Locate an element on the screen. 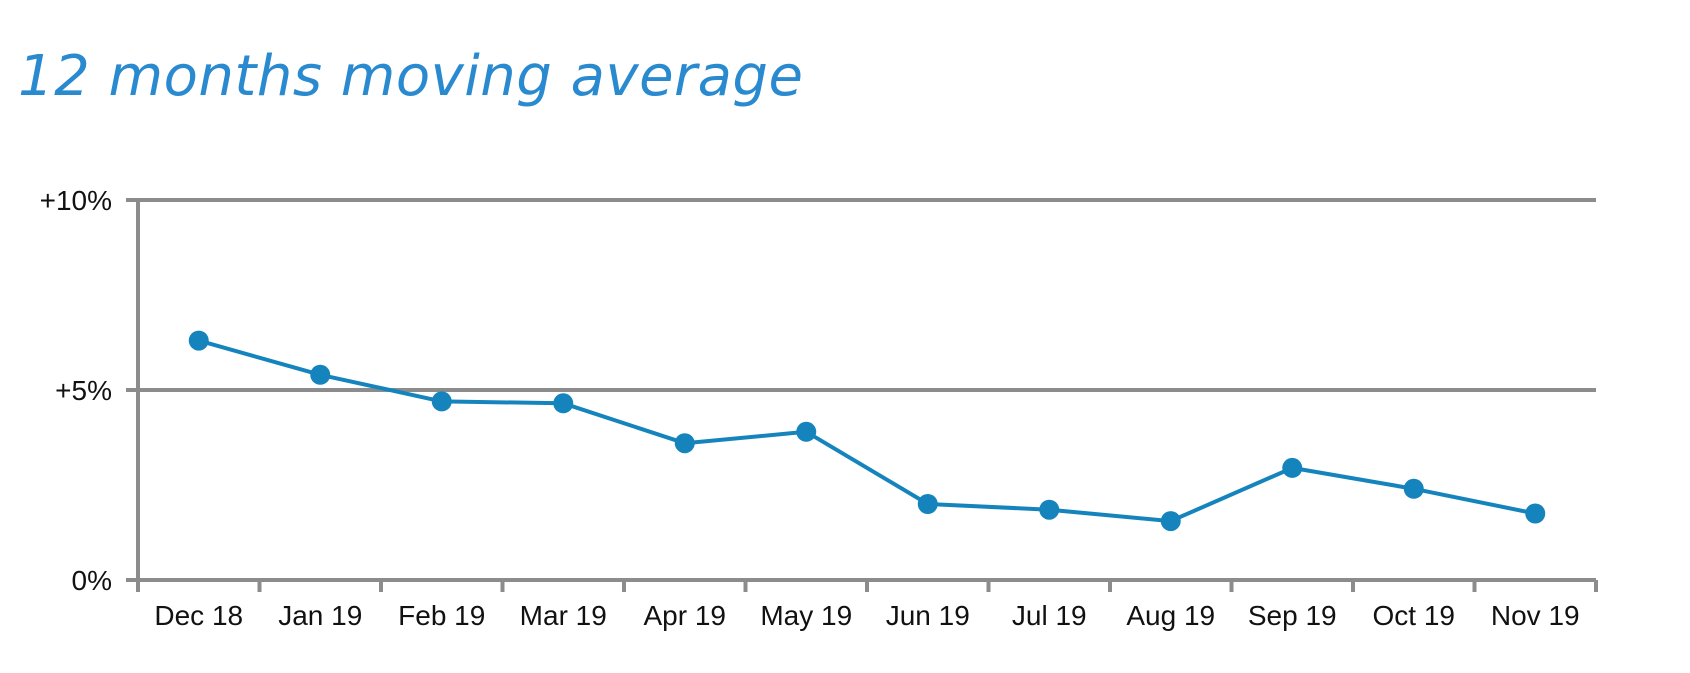 The height and width of the screenshot is (673, 1690). x-tick-label: Aug 19 is located at coordinates (1170, 615).